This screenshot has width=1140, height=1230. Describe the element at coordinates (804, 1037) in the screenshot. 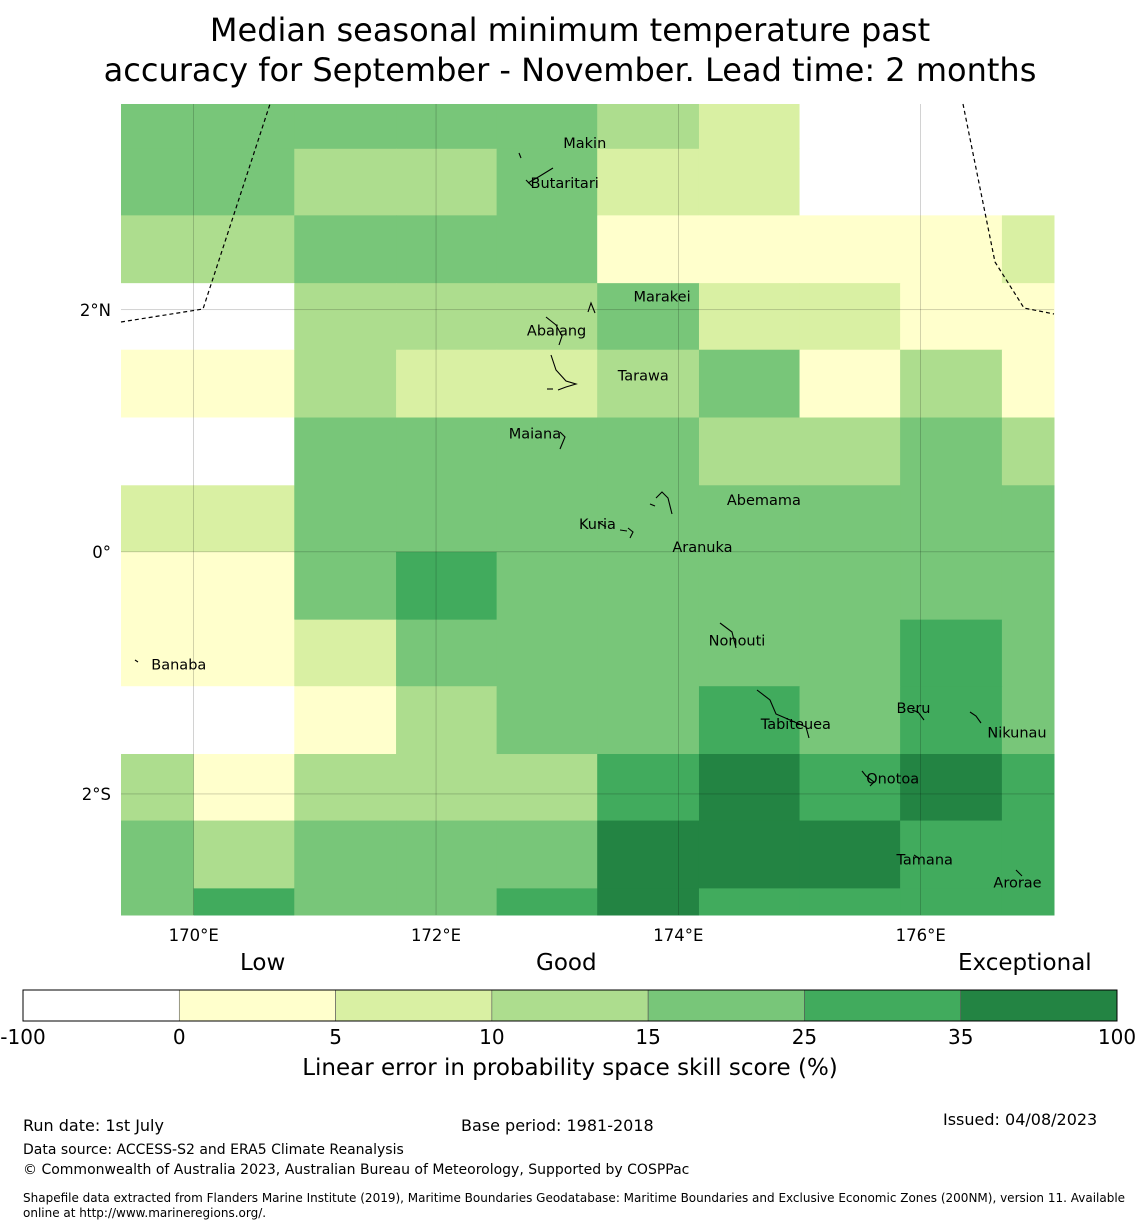

I see `colorbar-tick-label: 25` at that location.